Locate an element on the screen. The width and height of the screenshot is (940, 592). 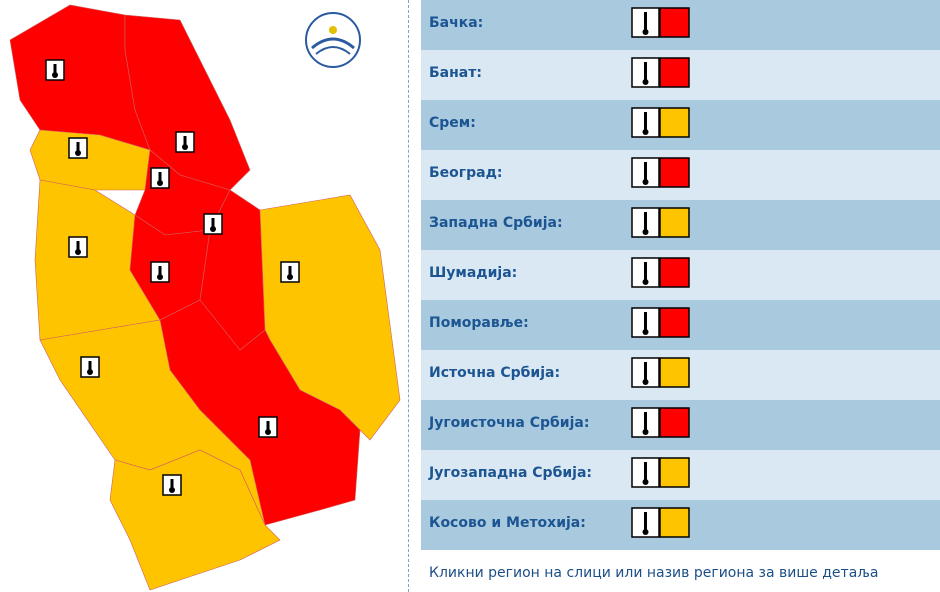
region-row: Банат: is located at coordinates (680, 75).